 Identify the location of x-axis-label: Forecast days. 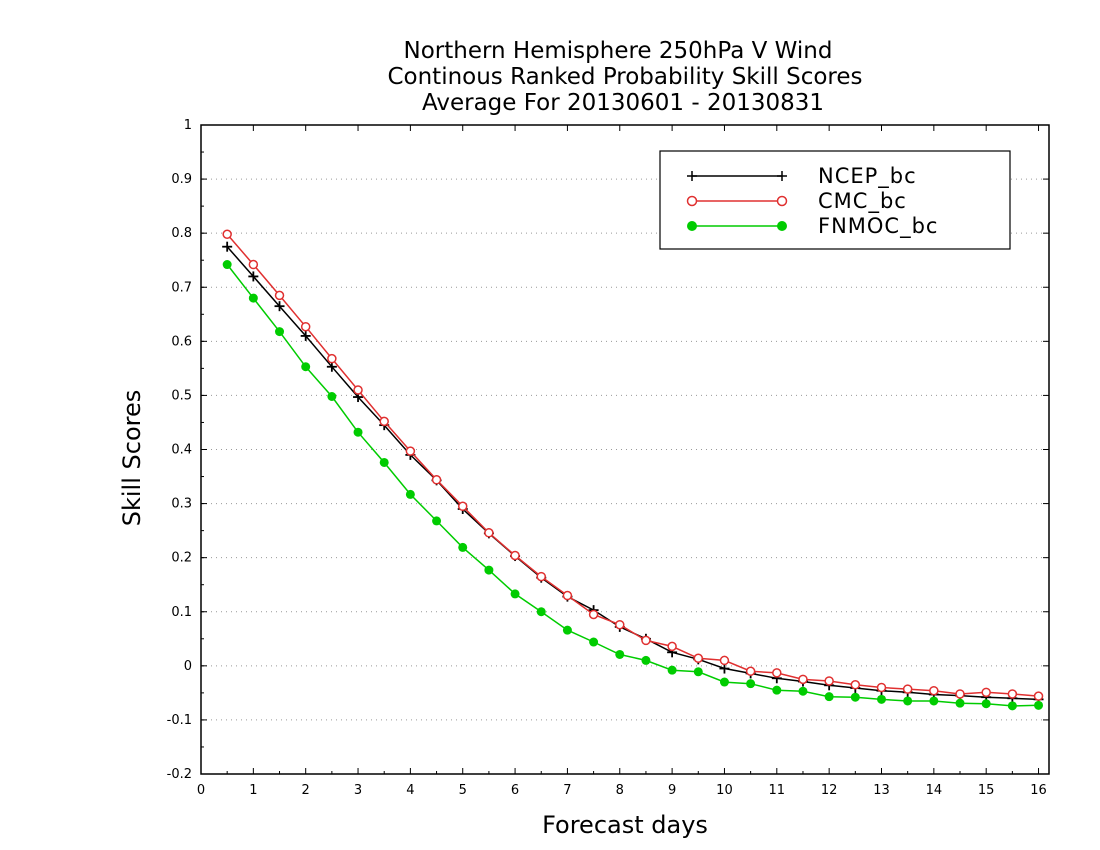
(625, 825).